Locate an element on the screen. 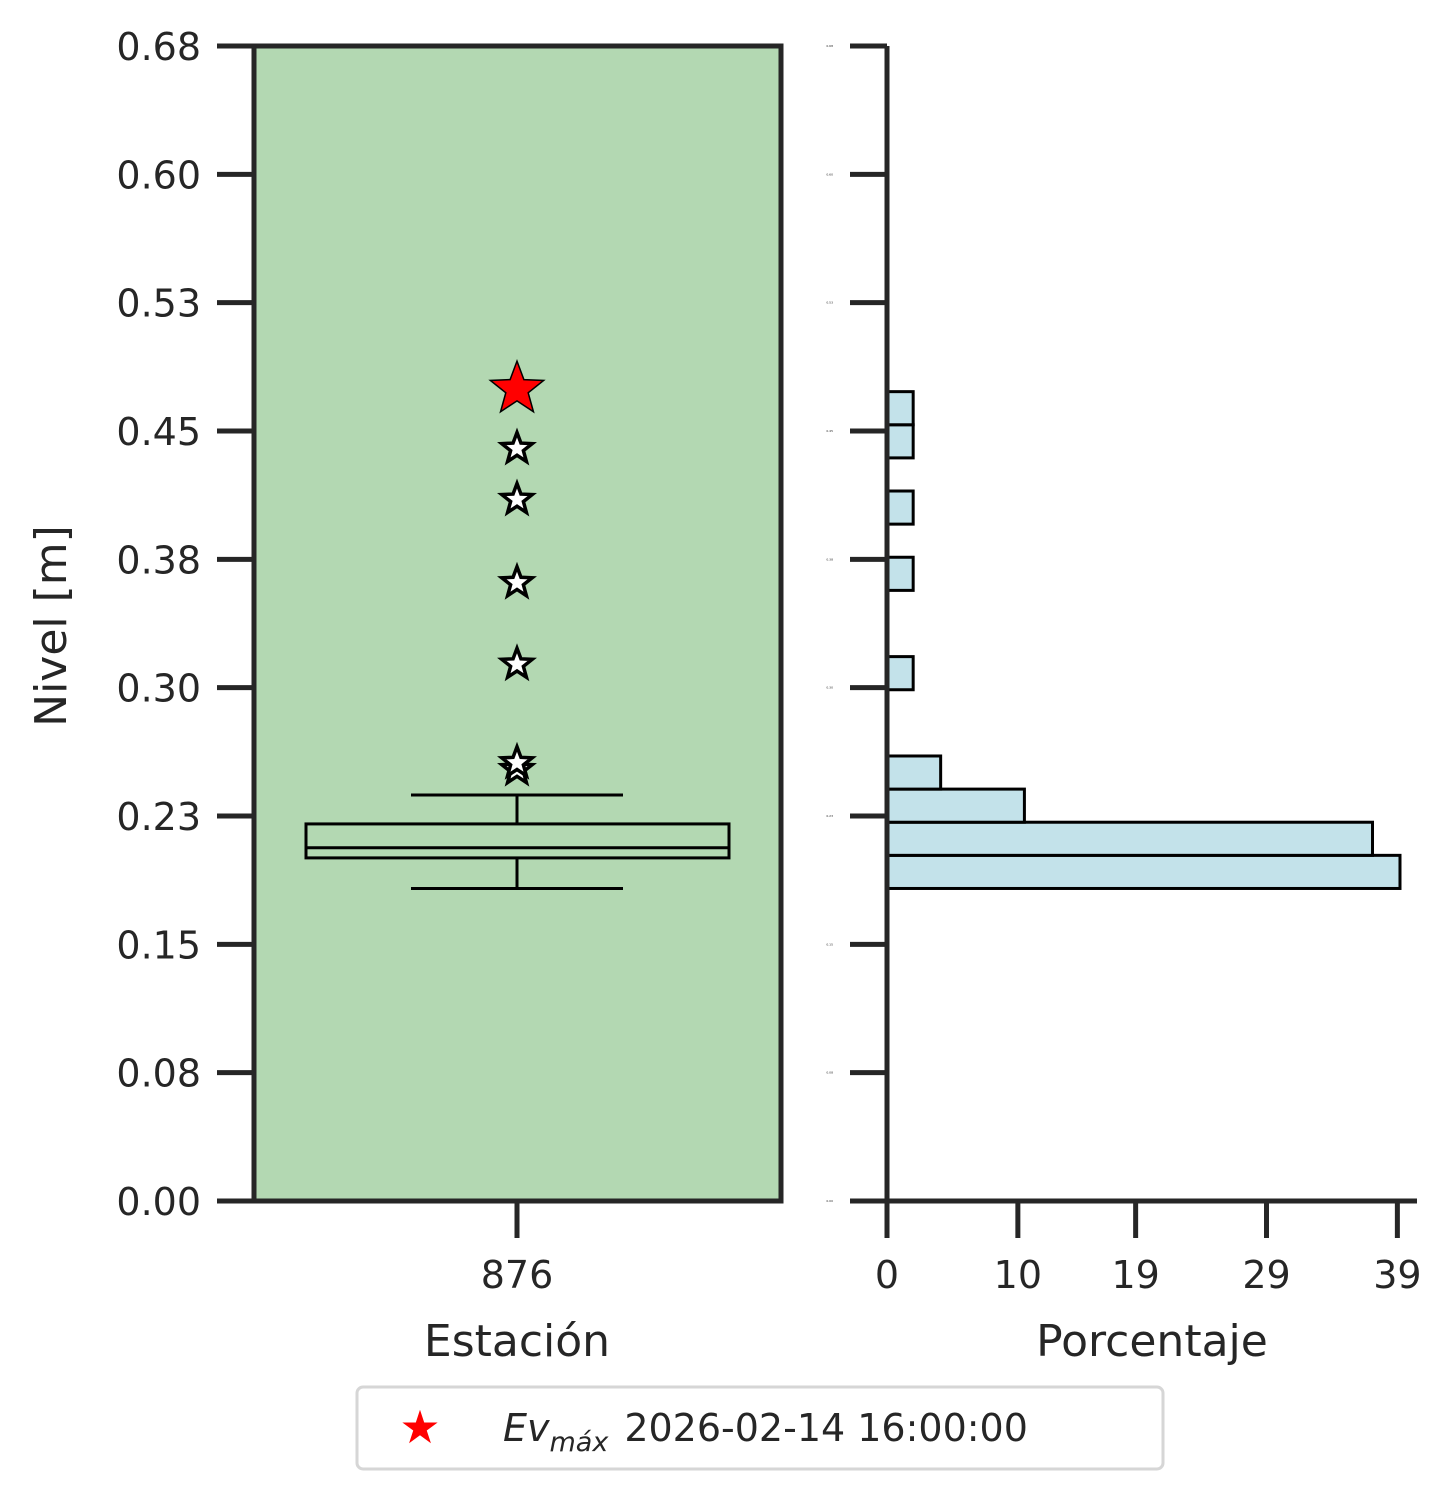 The image size is (1449, 1499). hist-y-tick-label: 0.38 is located at coordinates (829, 559).